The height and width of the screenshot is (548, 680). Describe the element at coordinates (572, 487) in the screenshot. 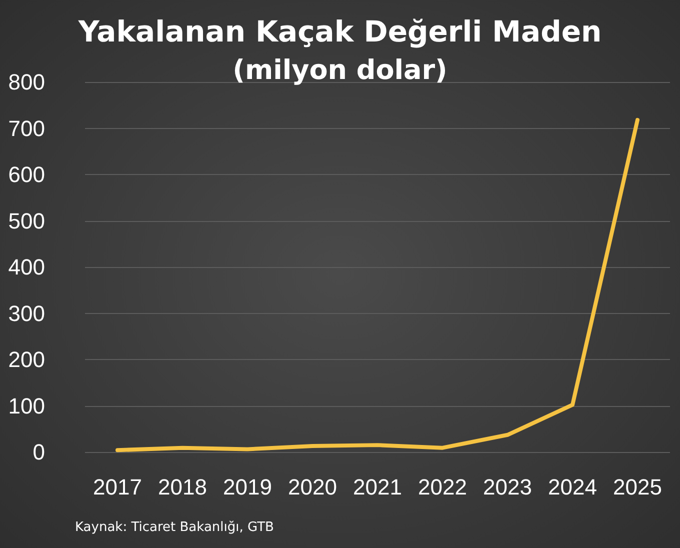

I see `x-tick-label: 2024` at that location.